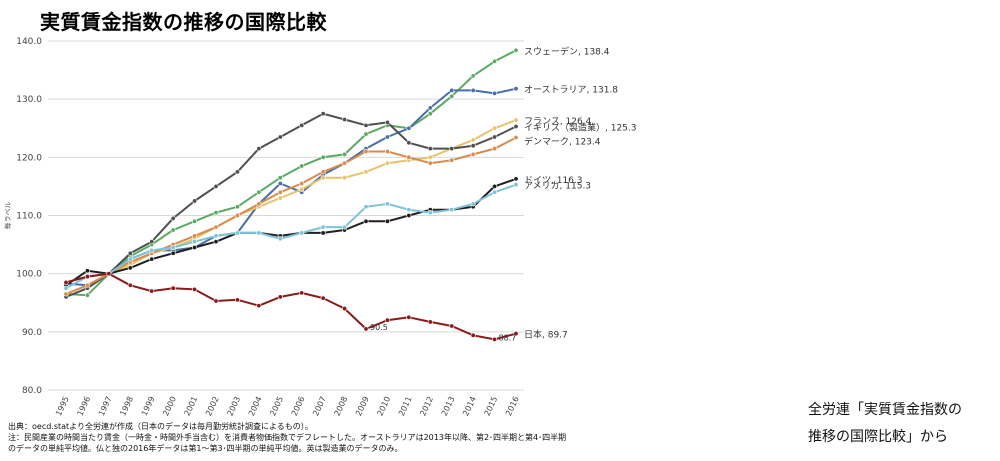 Image resolution: width=1000 pixels, height=461 pixels. What do you see at coordinates (62, 406) in the screenshot?
I see `x-tick-label: 1995` at bounding box center [62, 406].